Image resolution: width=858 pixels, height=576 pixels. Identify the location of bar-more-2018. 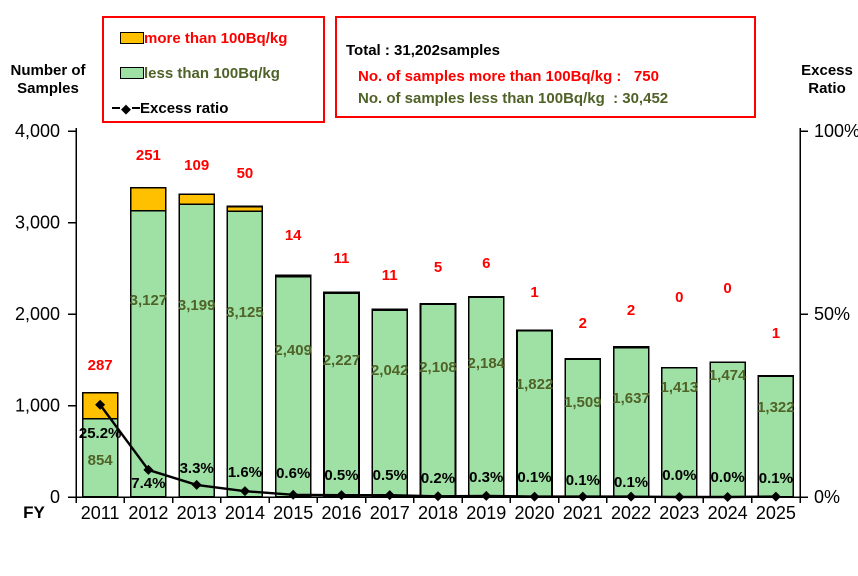
(438, 303).